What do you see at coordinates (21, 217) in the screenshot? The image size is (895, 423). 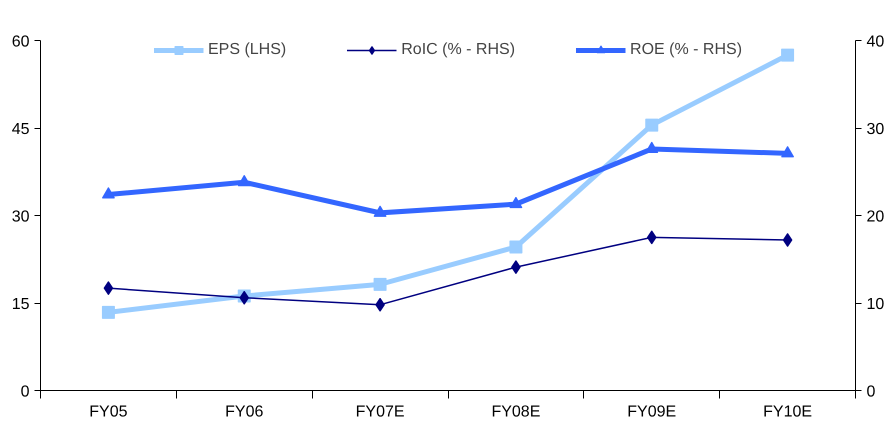 I see `y-tick-label: 30` at bounding box center [21, 217].